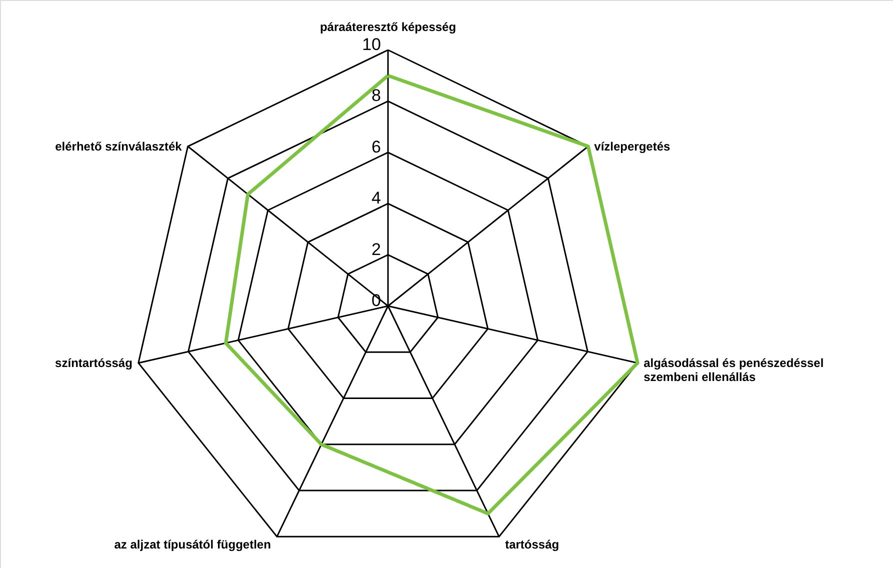 The image size is (893, 568). I want to click on spoke-label: tartósság, so click(532, 545).